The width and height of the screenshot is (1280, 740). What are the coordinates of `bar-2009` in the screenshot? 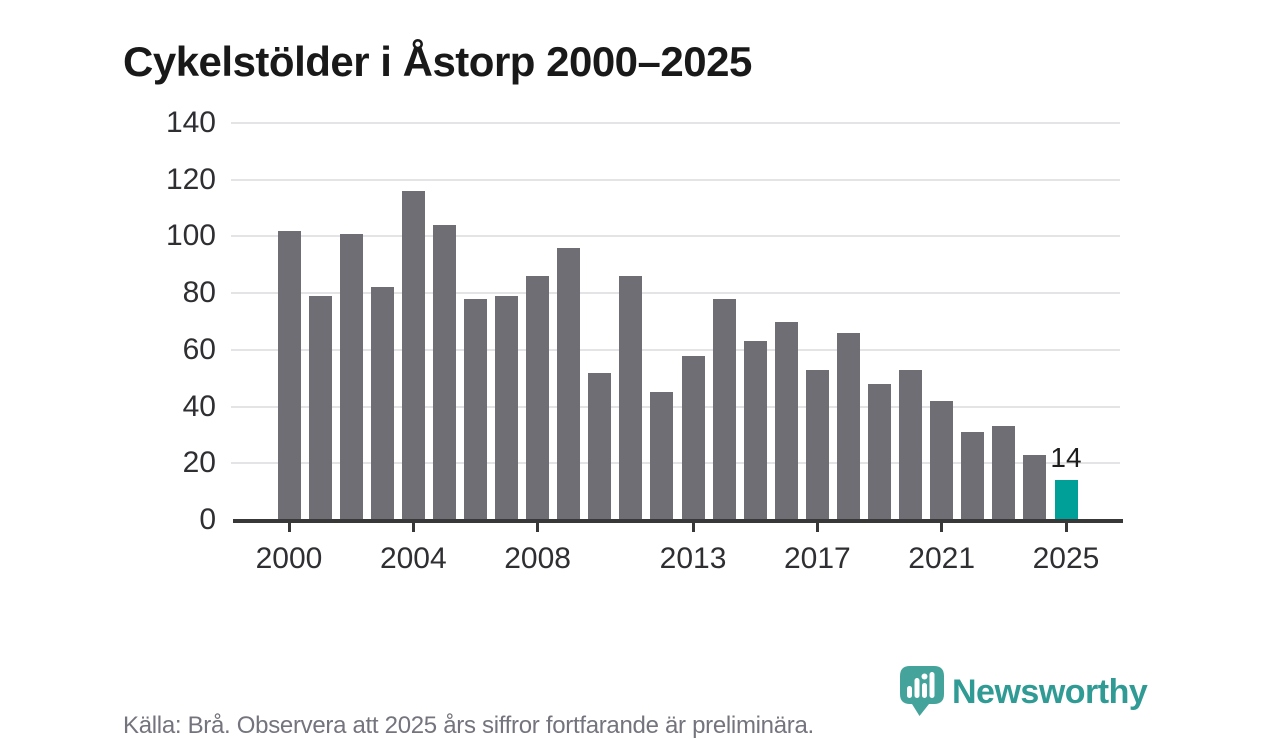 It's located at (569, 383).